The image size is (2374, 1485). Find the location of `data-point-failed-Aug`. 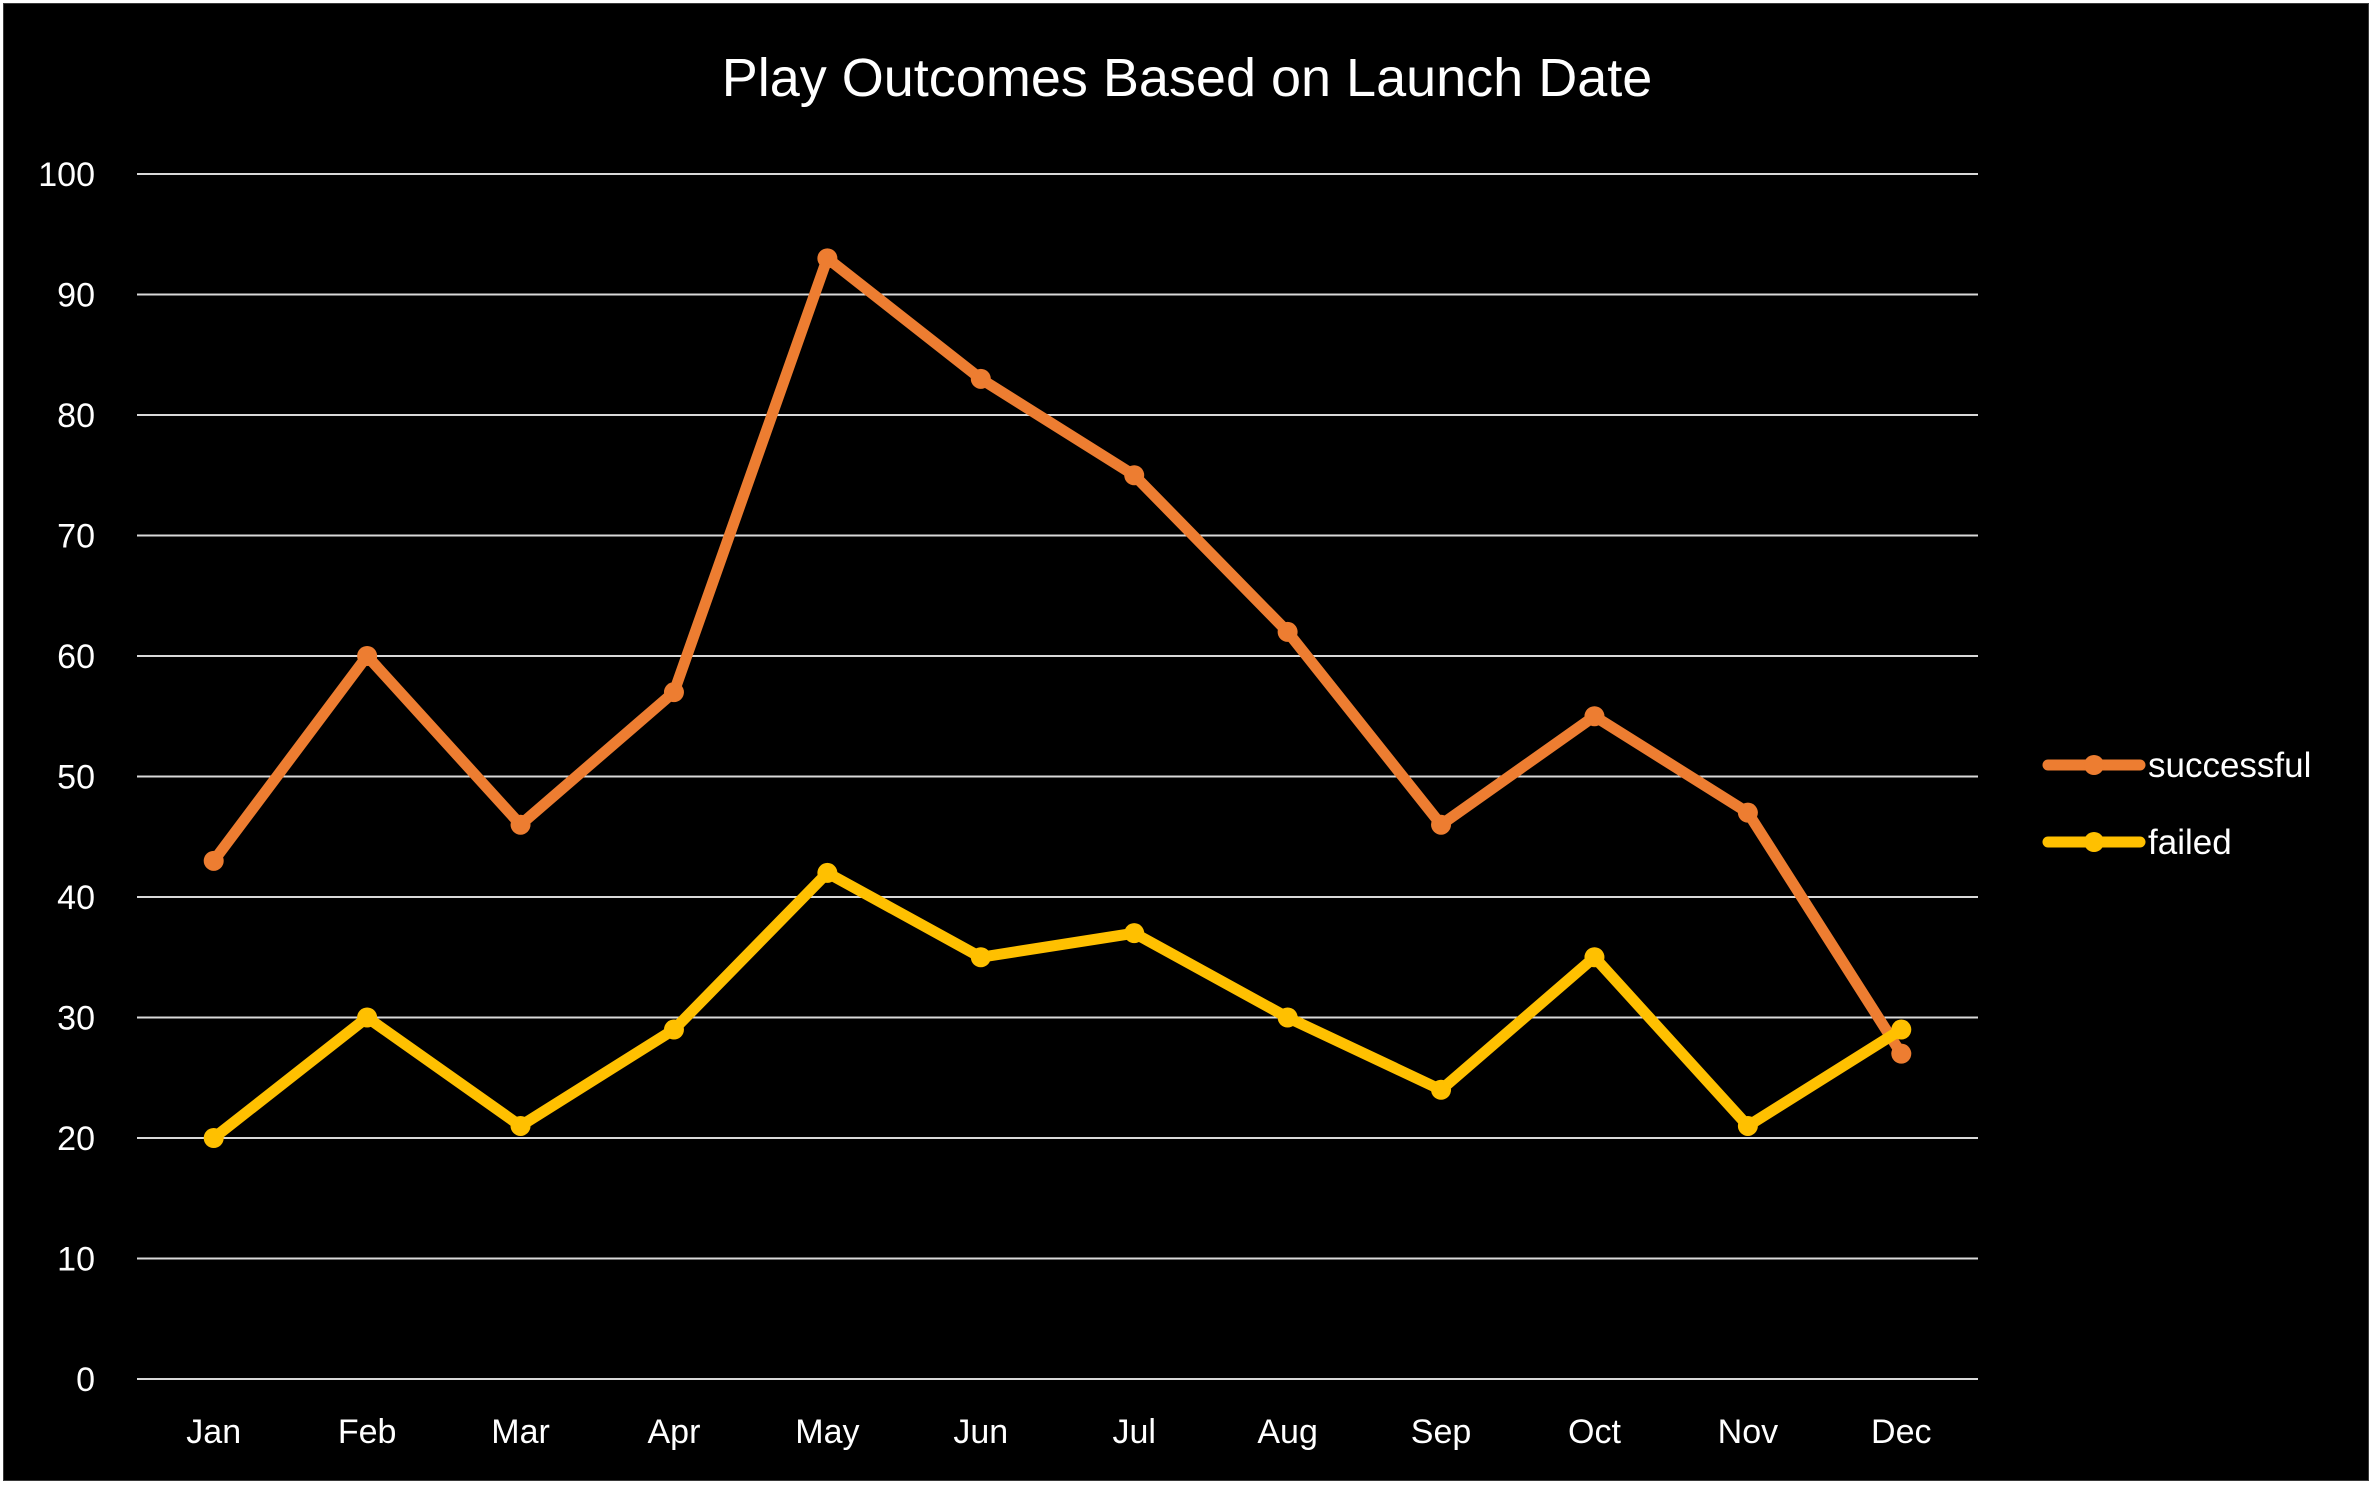

data-point-failed-Aug is located at coordinates (1287, 1017).